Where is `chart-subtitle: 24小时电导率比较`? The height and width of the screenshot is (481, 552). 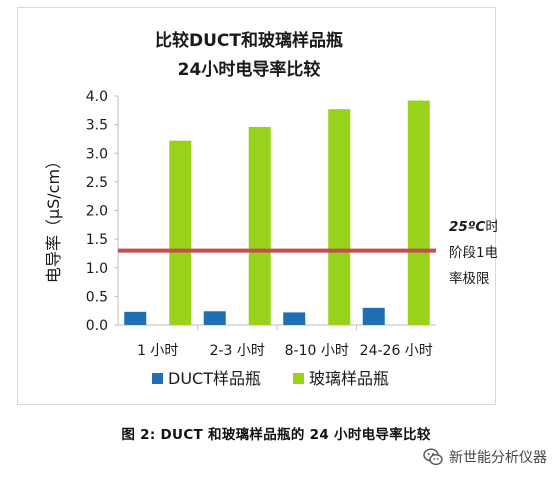
chart-subtitle: 24小时电导率比较 is located at coordinates (249, 69).